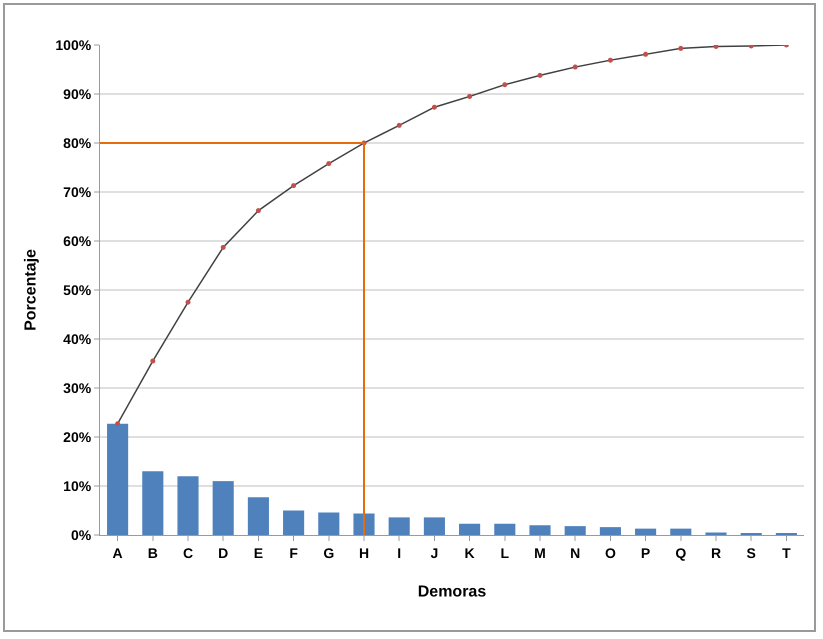 The image size is (823, 639). What do you see at coordinates (77, 240) in the screenshot?
I see `y-tick-label: 60%` at bounding box center [77, 240].